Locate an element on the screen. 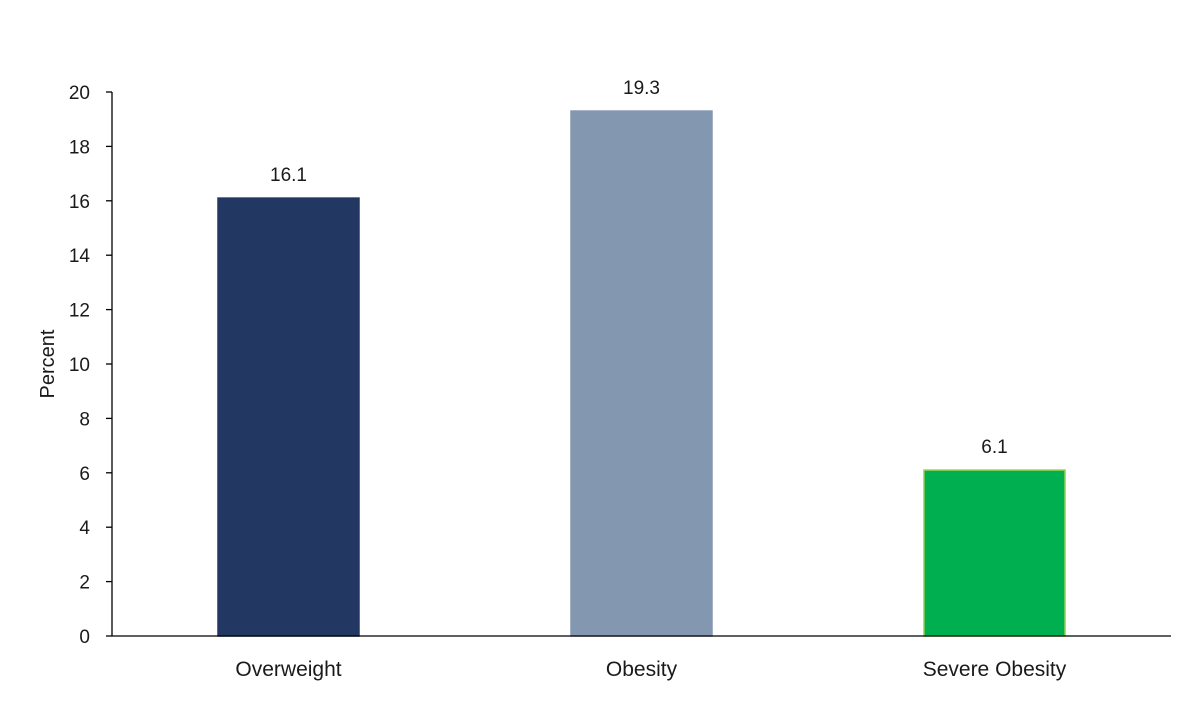 This screenshot has width=1200, height=704. category-labels-group: Overweight Obesity Severe Obesity is located at coordinates (650, 669).